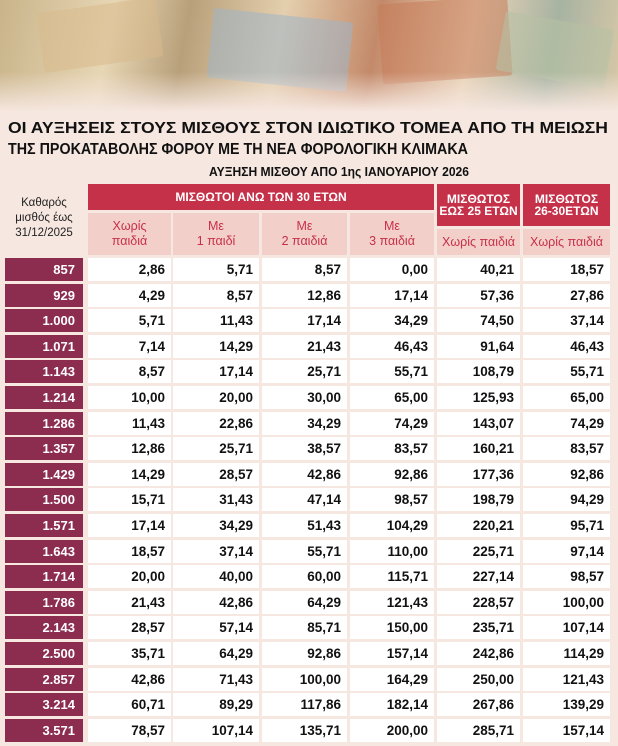 The height and width of the screenshot is (746, 618). I want to click on text-line: ΕΩΣ 25 ΕΤΩΝ, so click(478, 211).